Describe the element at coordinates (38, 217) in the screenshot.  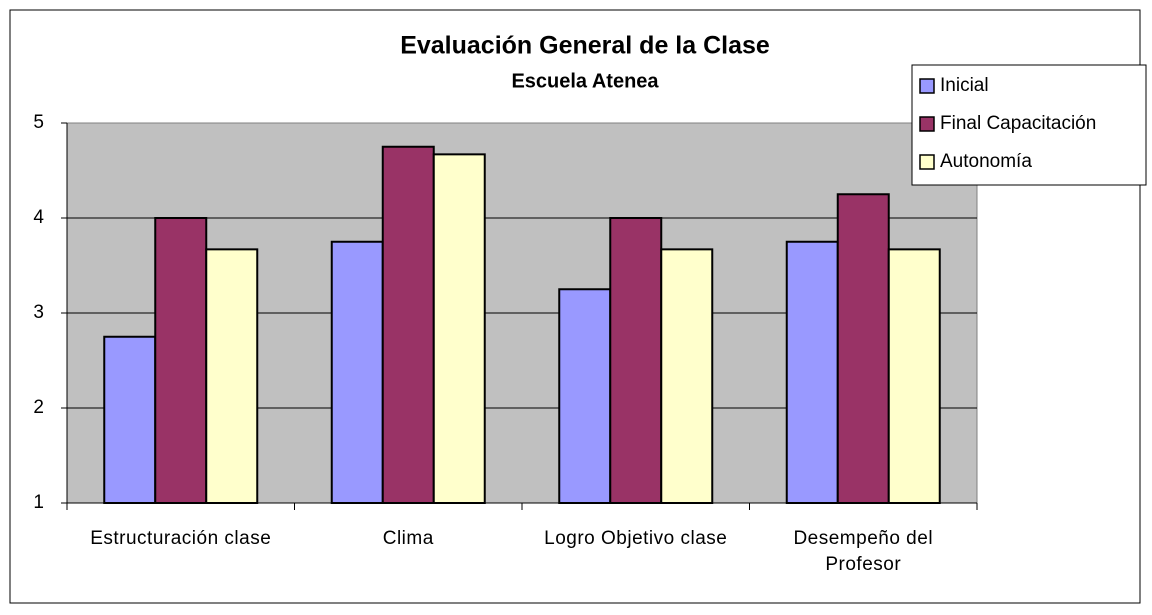
I see `y-tick-label: 4` at that location.